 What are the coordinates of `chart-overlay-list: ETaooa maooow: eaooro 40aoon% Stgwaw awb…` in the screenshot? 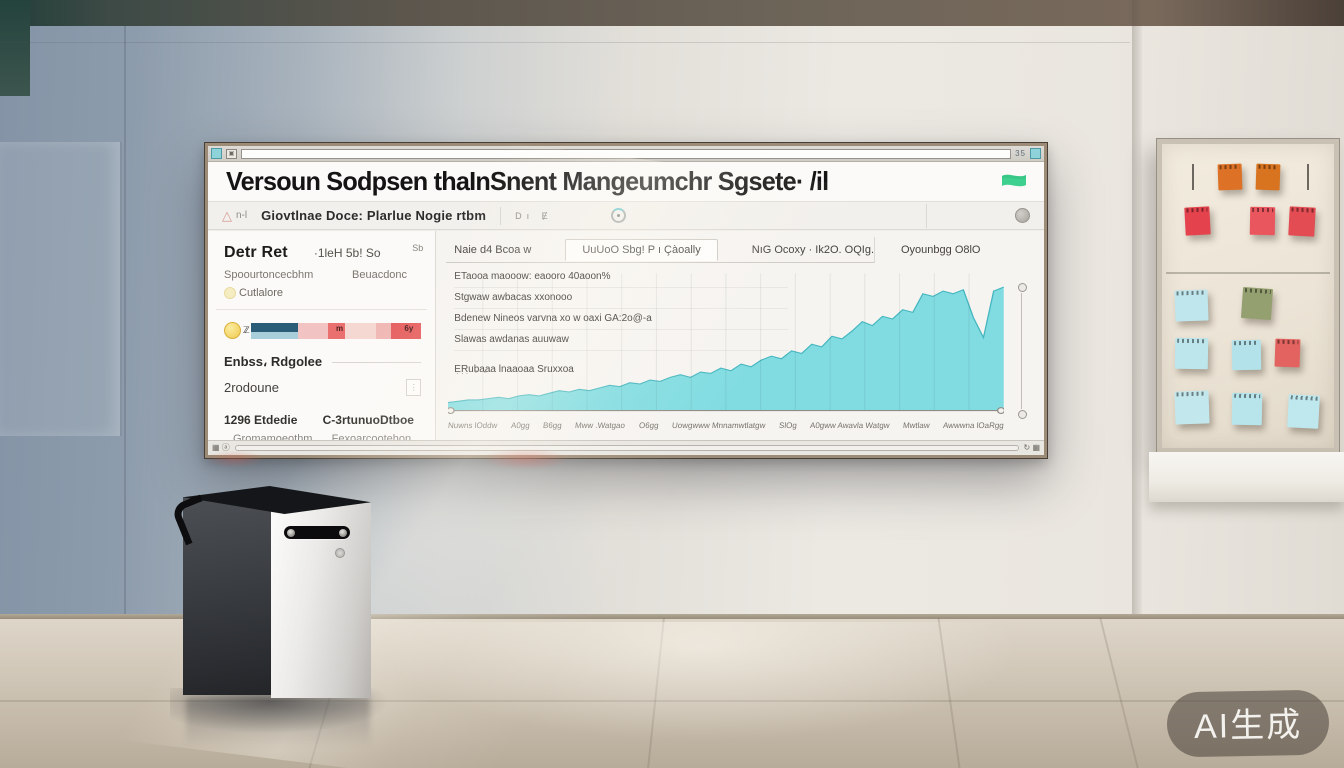 It's located at (621, 323).